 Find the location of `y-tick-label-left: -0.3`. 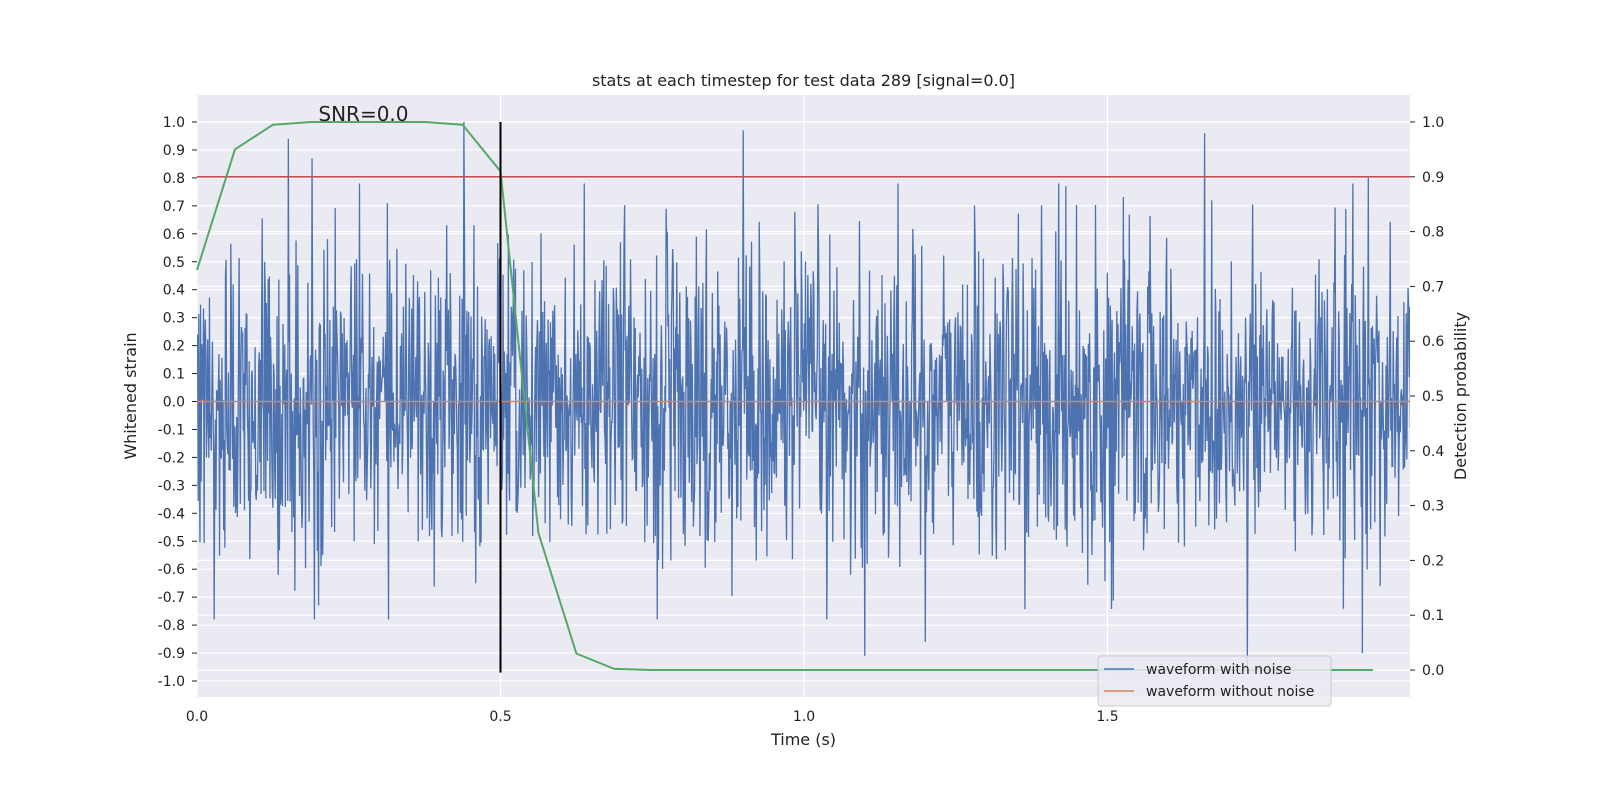

y-tick-label-left: -0.3 is located at coordinates (171, 486).